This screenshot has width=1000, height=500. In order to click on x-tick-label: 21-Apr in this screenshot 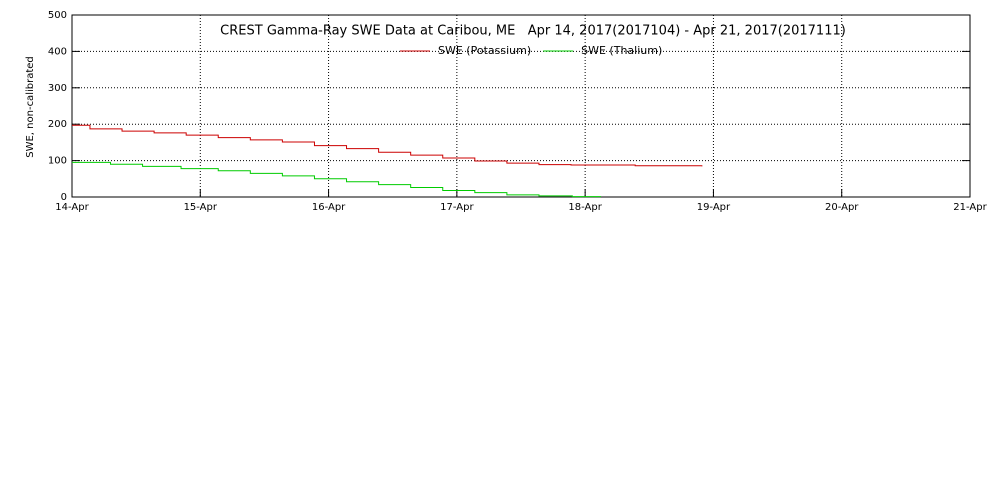, I will do `click(970, 207)`.